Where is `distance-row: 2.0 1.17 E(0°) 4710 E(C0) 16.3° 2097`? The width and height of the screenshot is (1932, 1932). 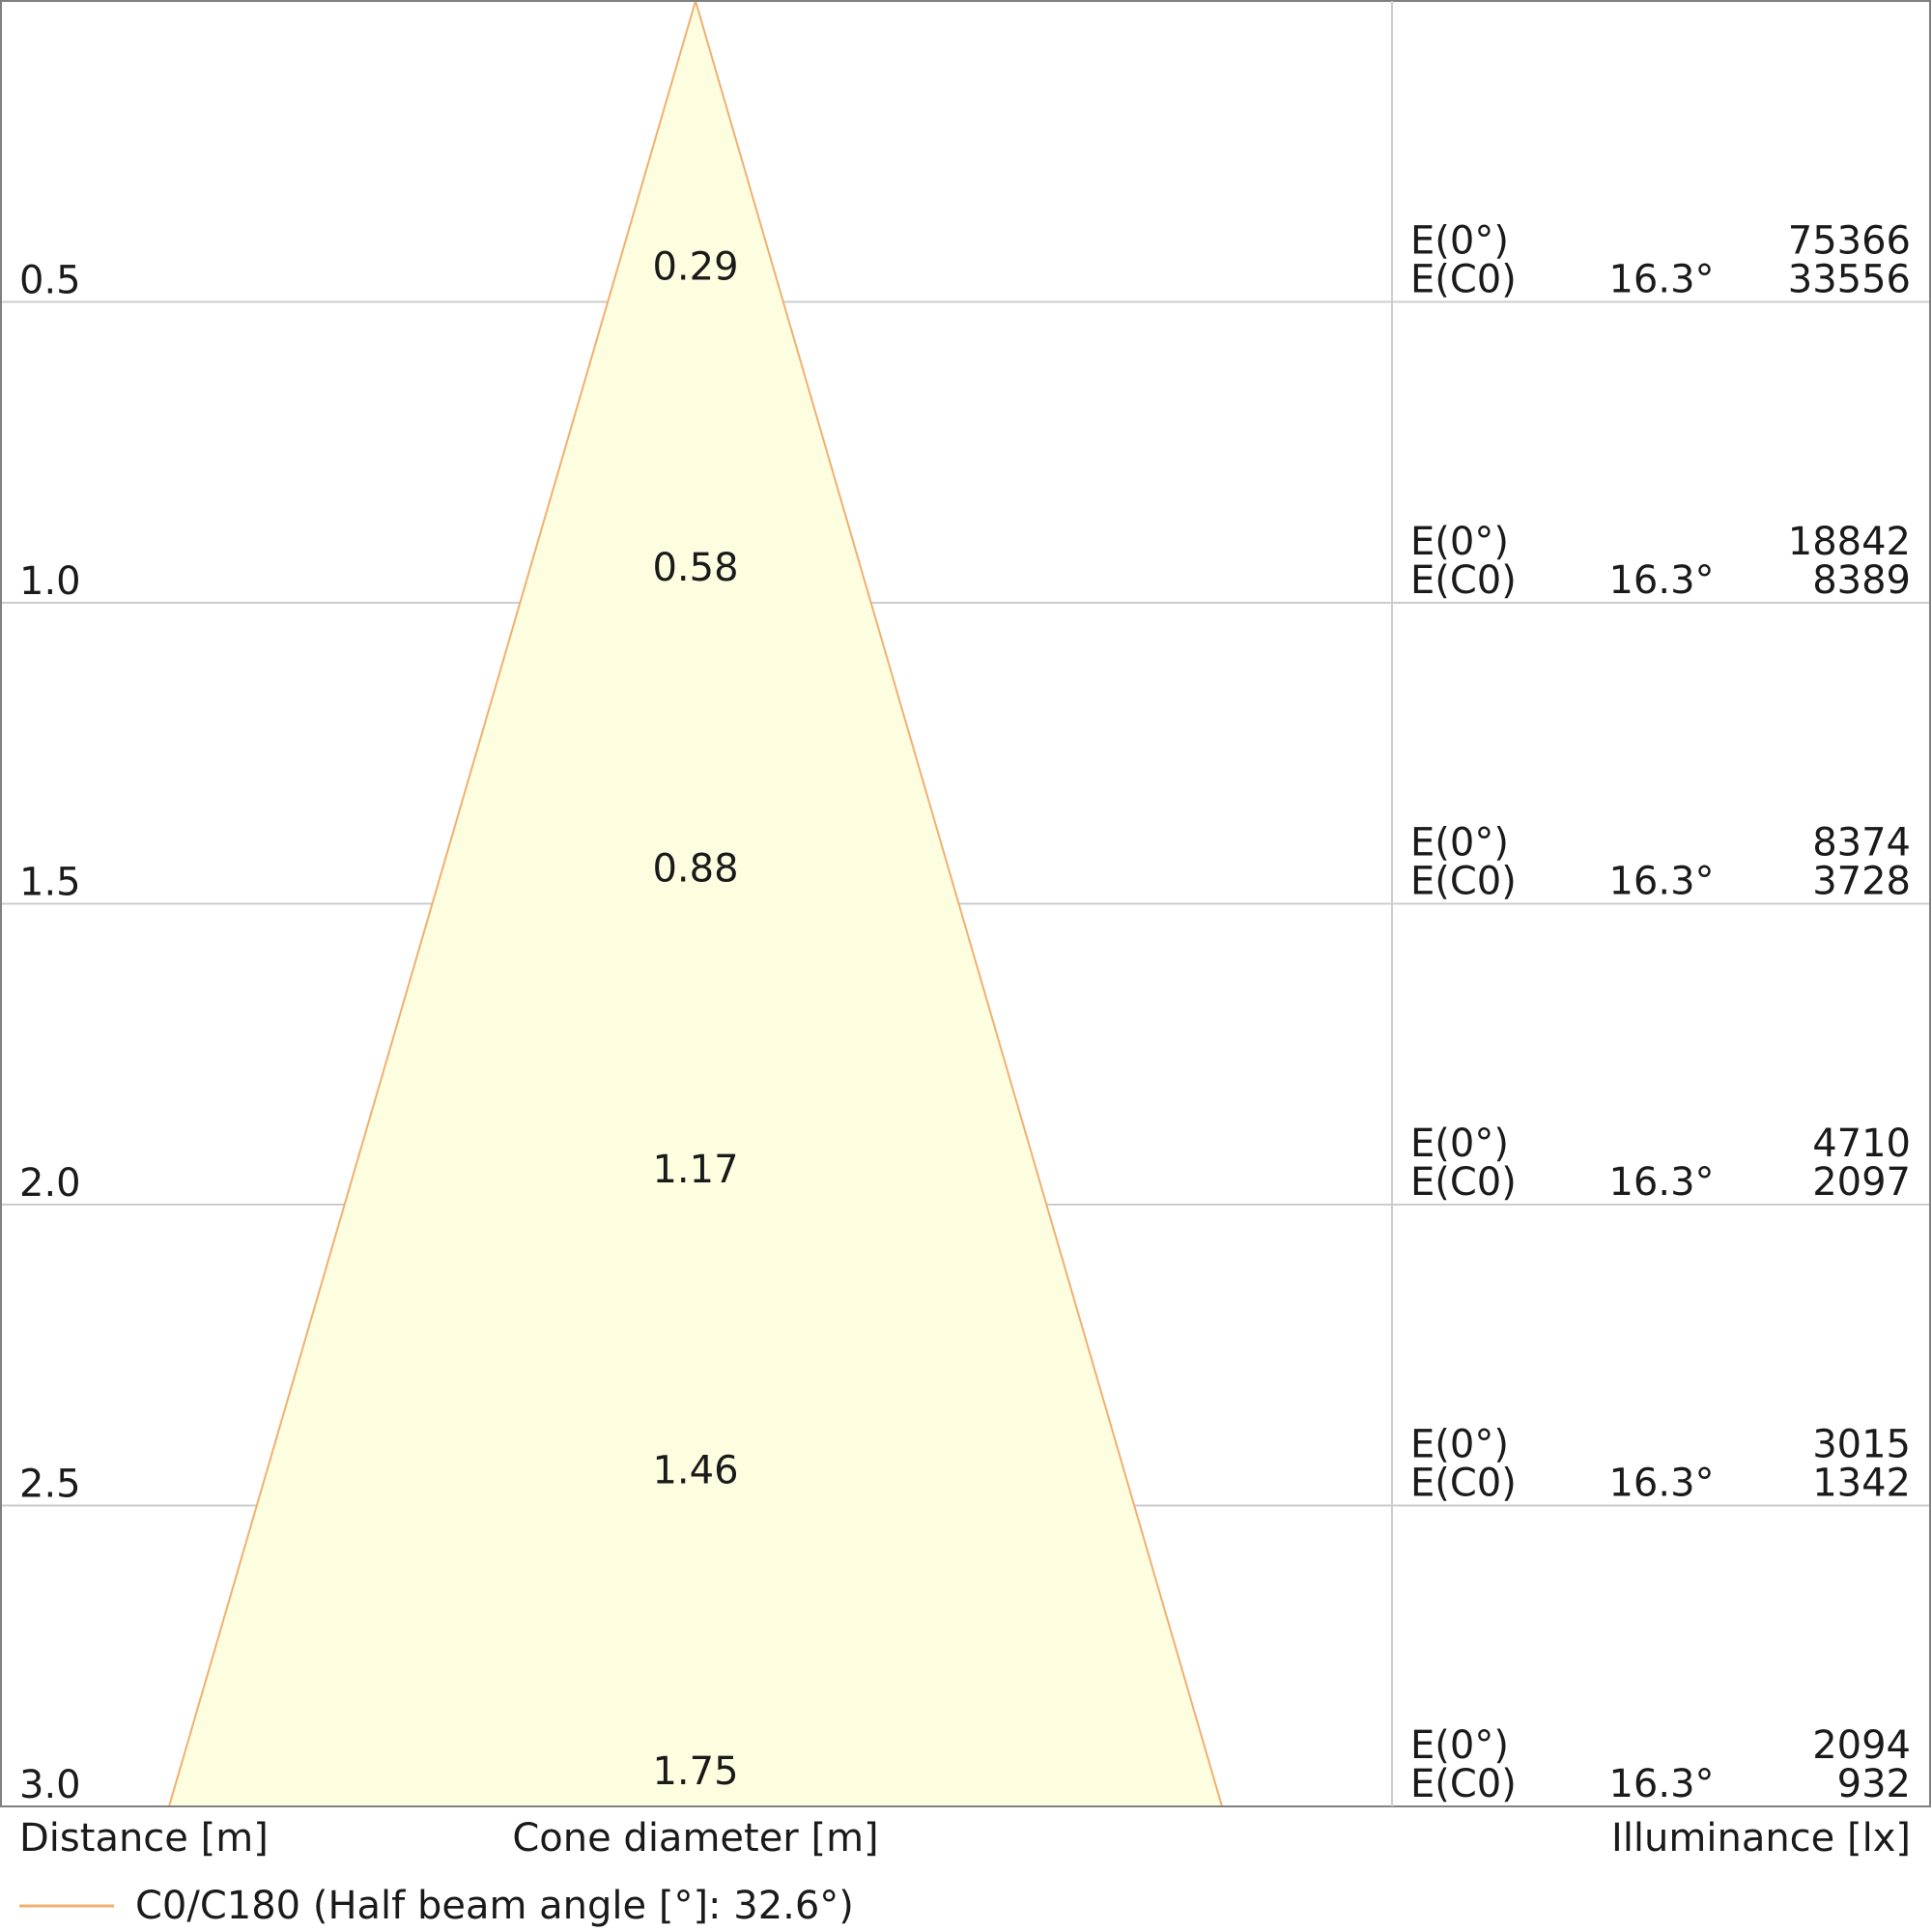 distance-row: 2.0 1.17 E(0°) 4710 E(C0) 16.3° 2097 is located at coordinates (965, 1164).